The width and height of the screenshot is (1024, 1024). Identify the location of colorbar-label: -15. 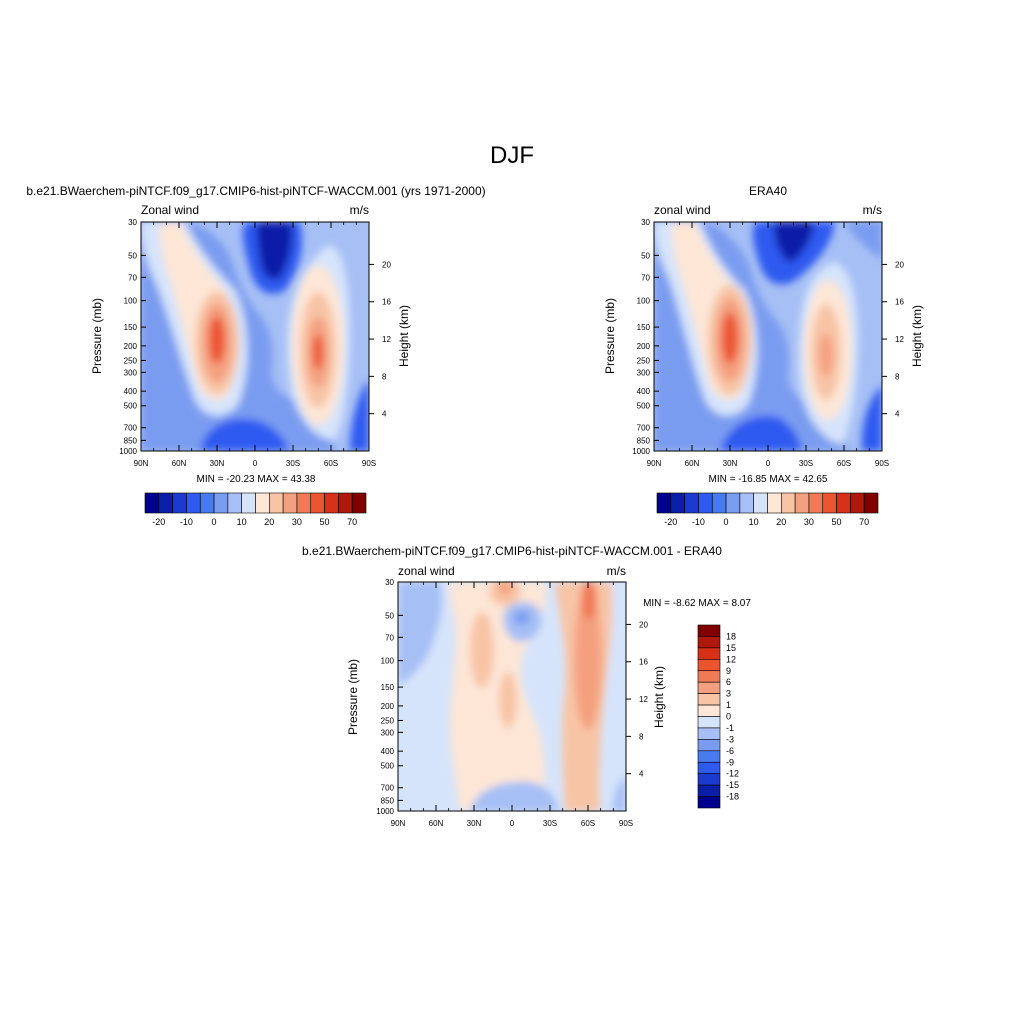
(732, 785).